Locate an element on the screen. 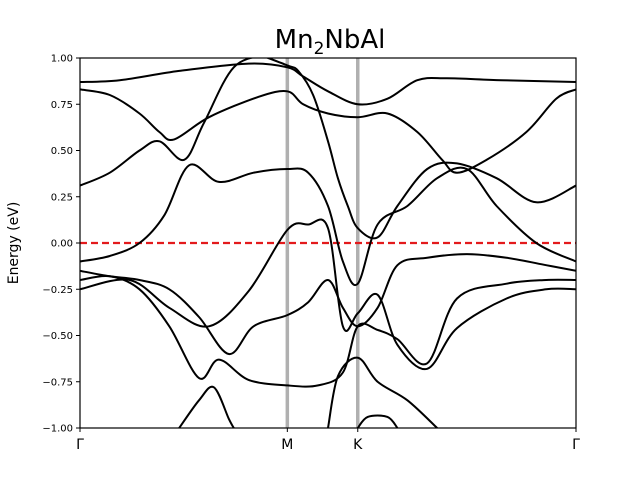  y-tick-label-0: 1.00 is located at coordinates (62, 59).